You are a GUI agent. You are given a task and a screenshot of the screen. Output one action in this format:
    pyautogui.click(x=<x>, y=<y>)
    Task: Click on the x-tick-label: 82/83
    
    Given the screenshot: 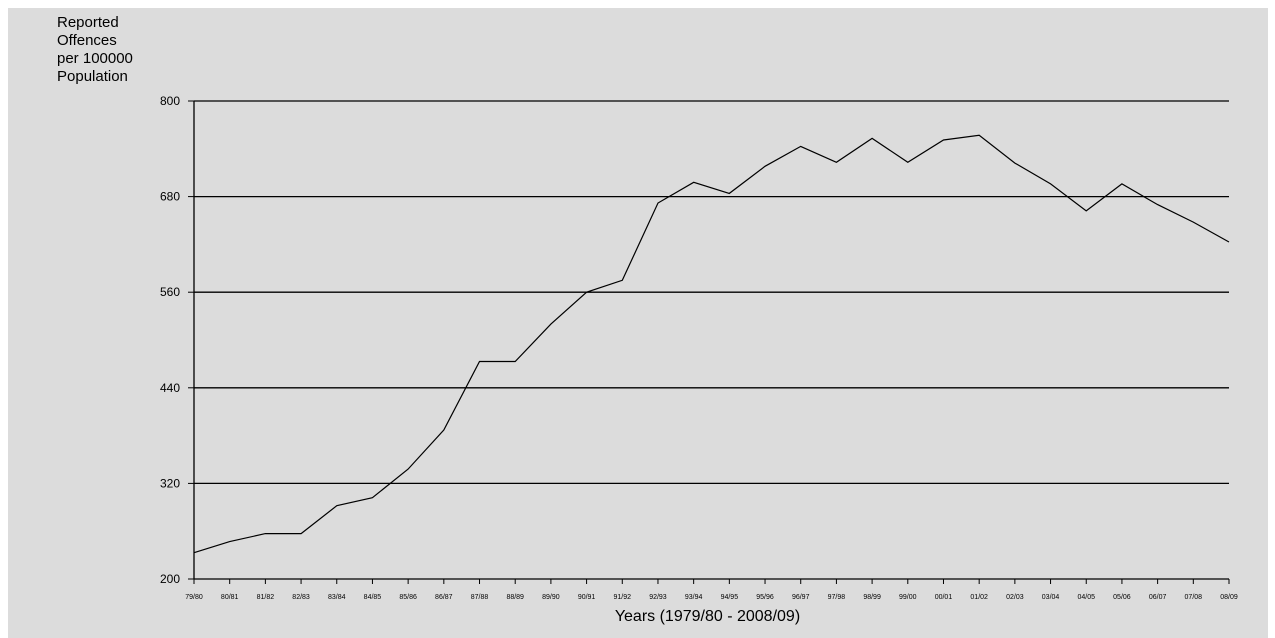 What is the action you would take?
    pyautogui.click(x=301, y=597)
    